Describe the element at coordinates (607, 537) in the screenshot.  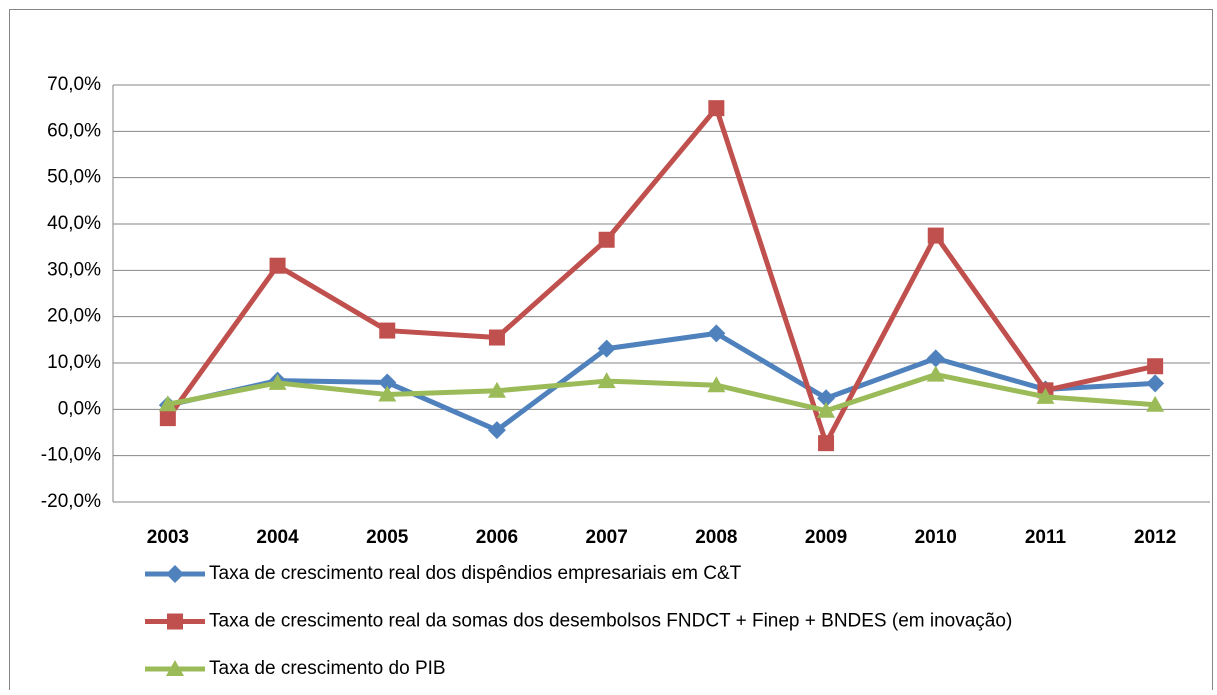
I see `x-tick-label: 2007` at that location.